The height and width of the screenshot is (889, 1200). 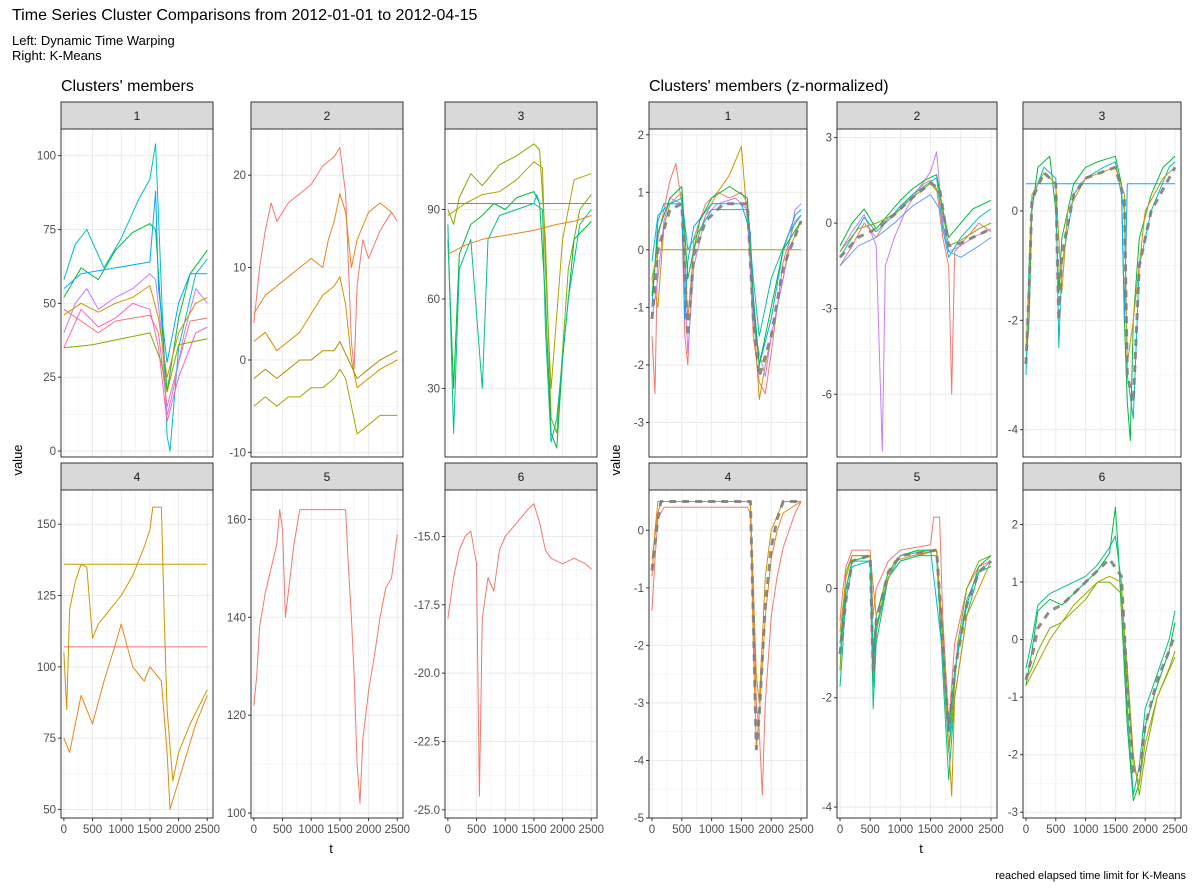 What do you see at coordinates (827, 808) in the screenshot?
I see `y-tick-label: -4` at bounding box center [827, 808].